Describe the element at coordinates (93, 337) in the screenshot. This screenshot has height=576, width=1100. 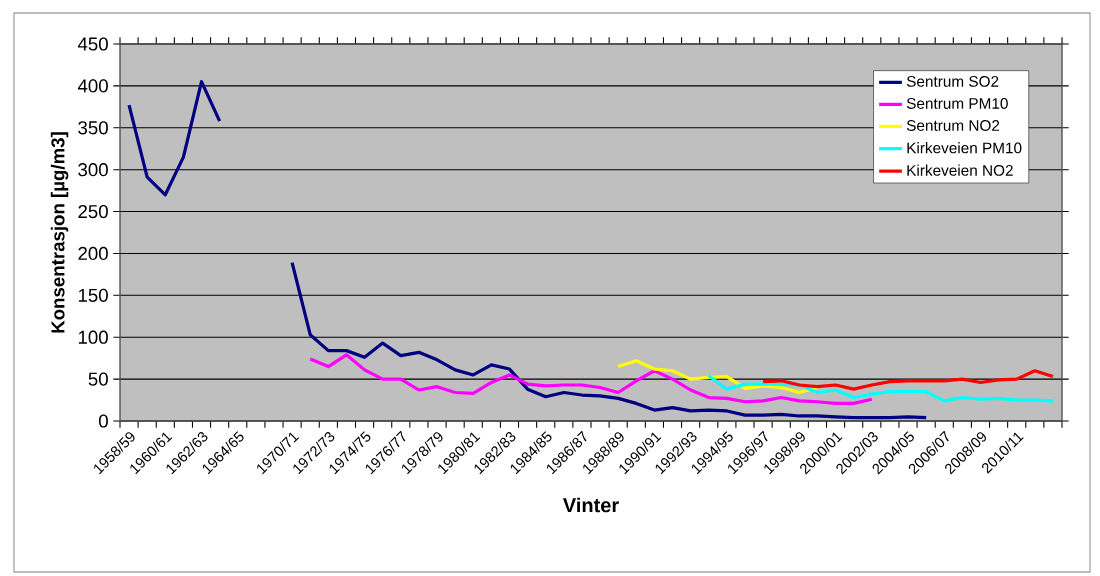
I see `y-tick-label: 100` at that location.